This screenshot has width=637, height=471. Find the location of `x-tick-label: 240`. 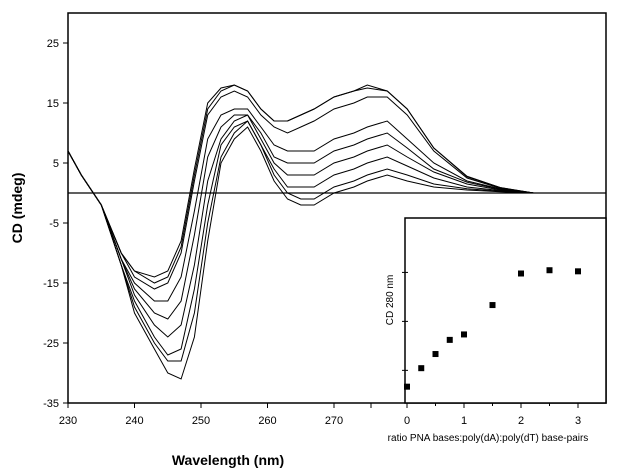

x-tick-label: 240 is located at coordinates (134, 421).